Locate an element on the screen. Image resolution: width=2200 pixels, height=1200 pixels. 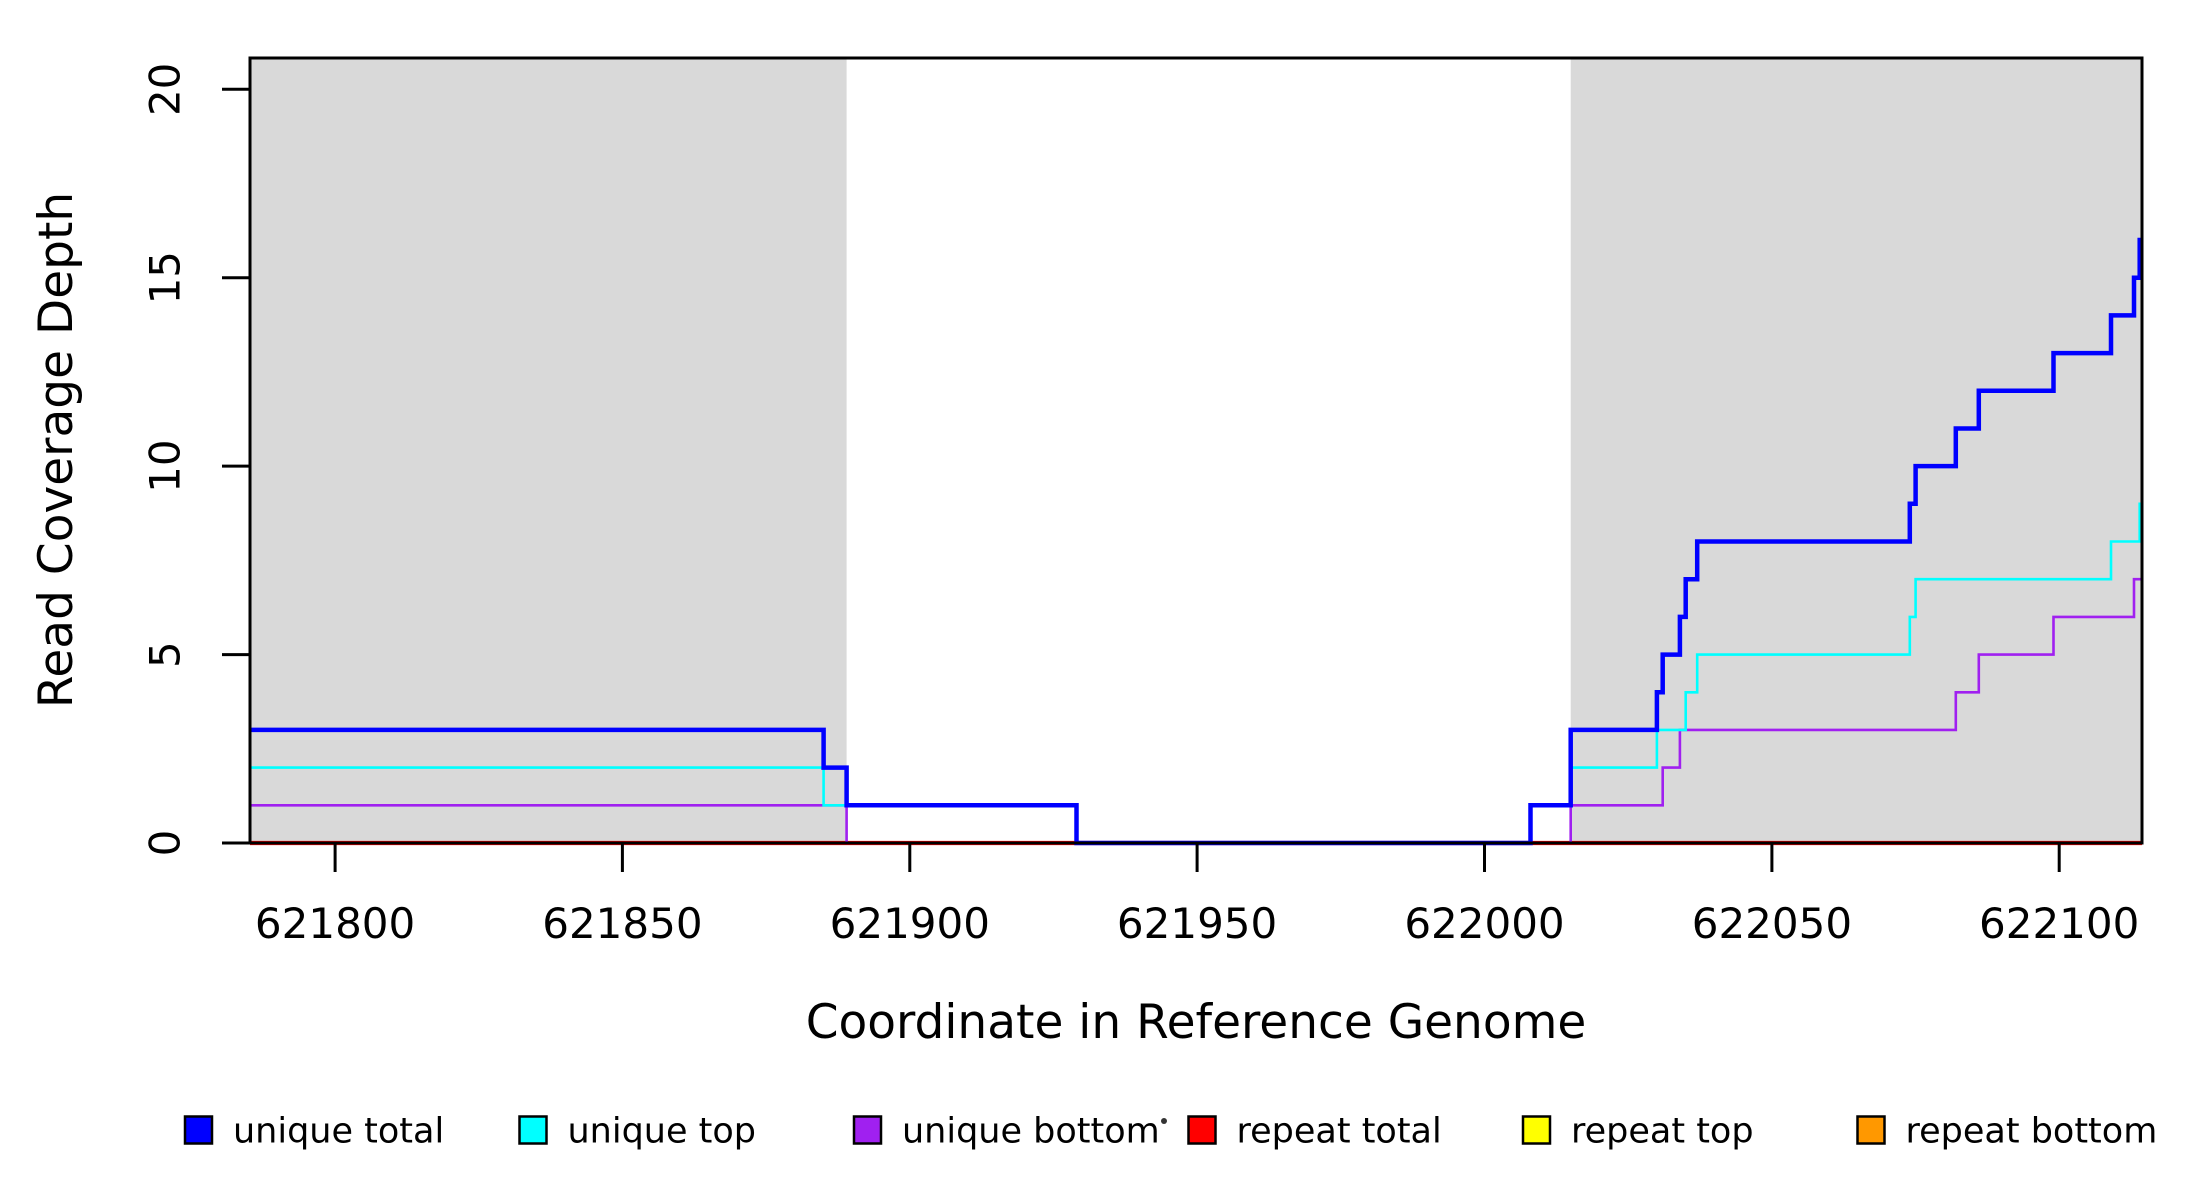
x-axis-title: Coordinate in Reference Genome is located at coordinates (1196, 1022).